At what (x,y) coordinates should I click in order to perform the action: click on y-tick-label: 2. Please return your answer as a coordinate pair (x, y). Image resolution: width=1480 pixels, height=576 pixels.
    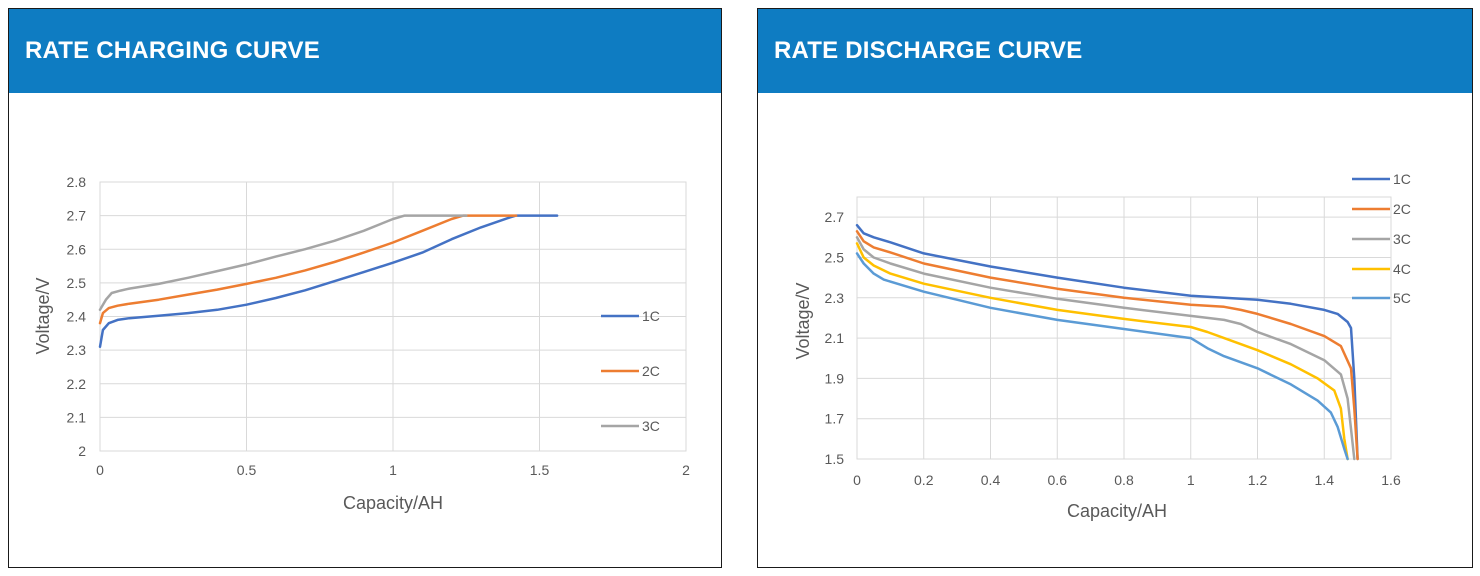
    Looking at the image, I should click on (82, 451).